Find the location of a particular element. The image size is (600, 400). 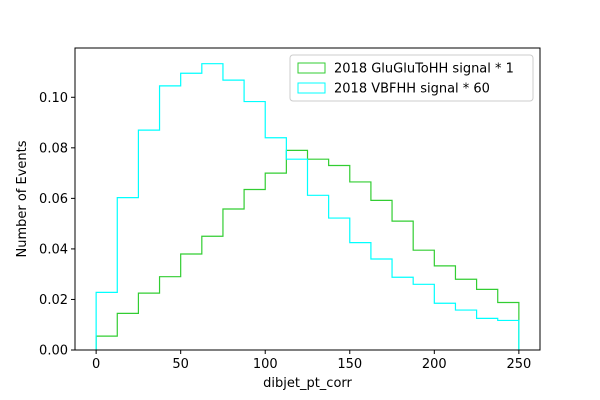

legend-box is located at coordinates (411, 78).